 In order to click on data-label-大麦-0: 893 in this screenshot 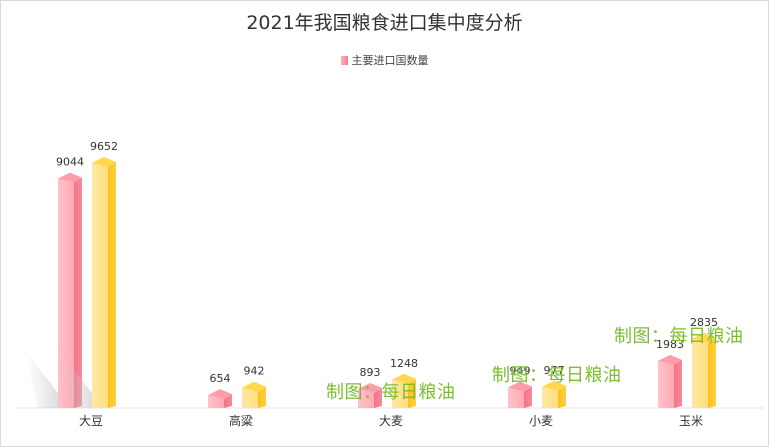, I will do `click(370, 372)`.